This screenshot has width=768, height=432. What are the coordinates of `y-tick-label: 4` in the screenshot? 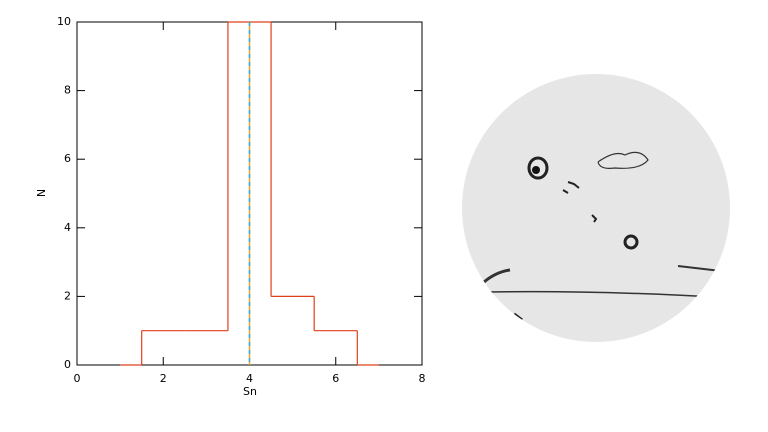 It's located at (67, 227).